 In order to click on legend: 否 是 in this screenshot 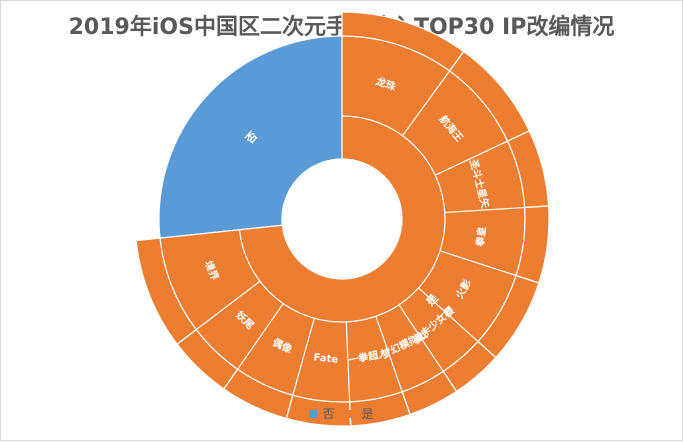, I will do `click(341, 413)`.